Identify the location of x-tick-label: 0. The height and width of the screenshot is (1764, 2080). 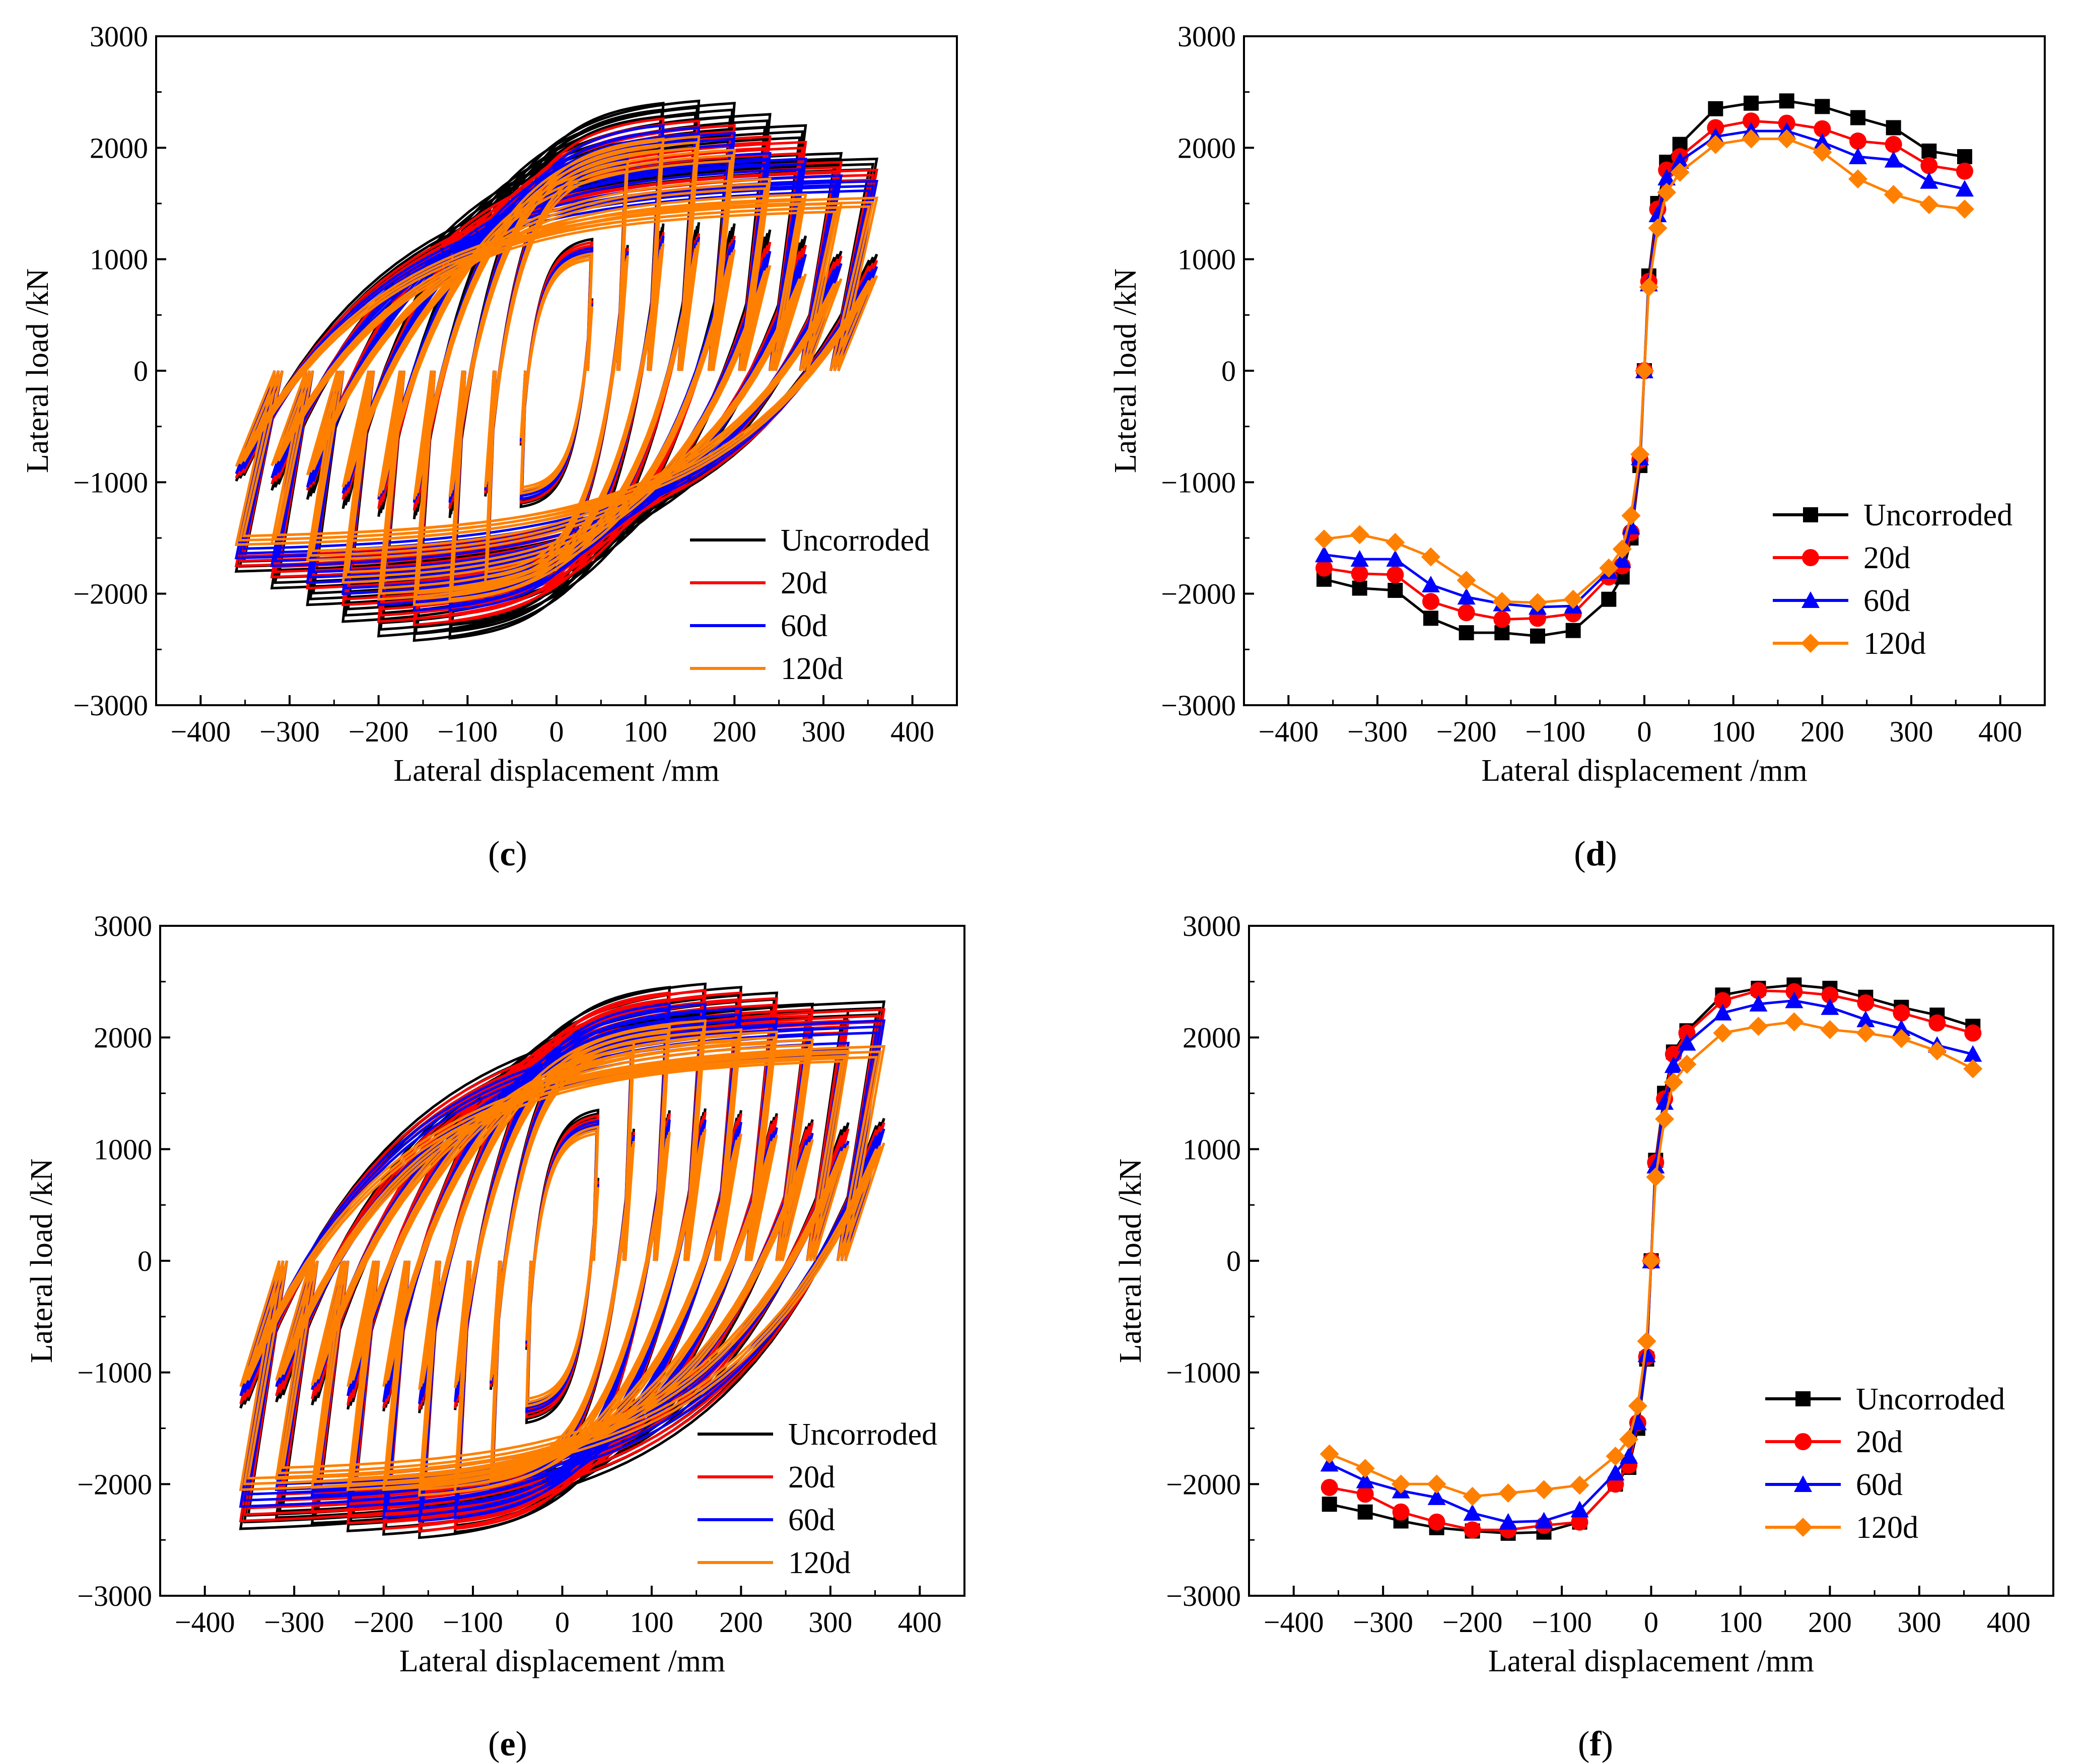
(556, 731).